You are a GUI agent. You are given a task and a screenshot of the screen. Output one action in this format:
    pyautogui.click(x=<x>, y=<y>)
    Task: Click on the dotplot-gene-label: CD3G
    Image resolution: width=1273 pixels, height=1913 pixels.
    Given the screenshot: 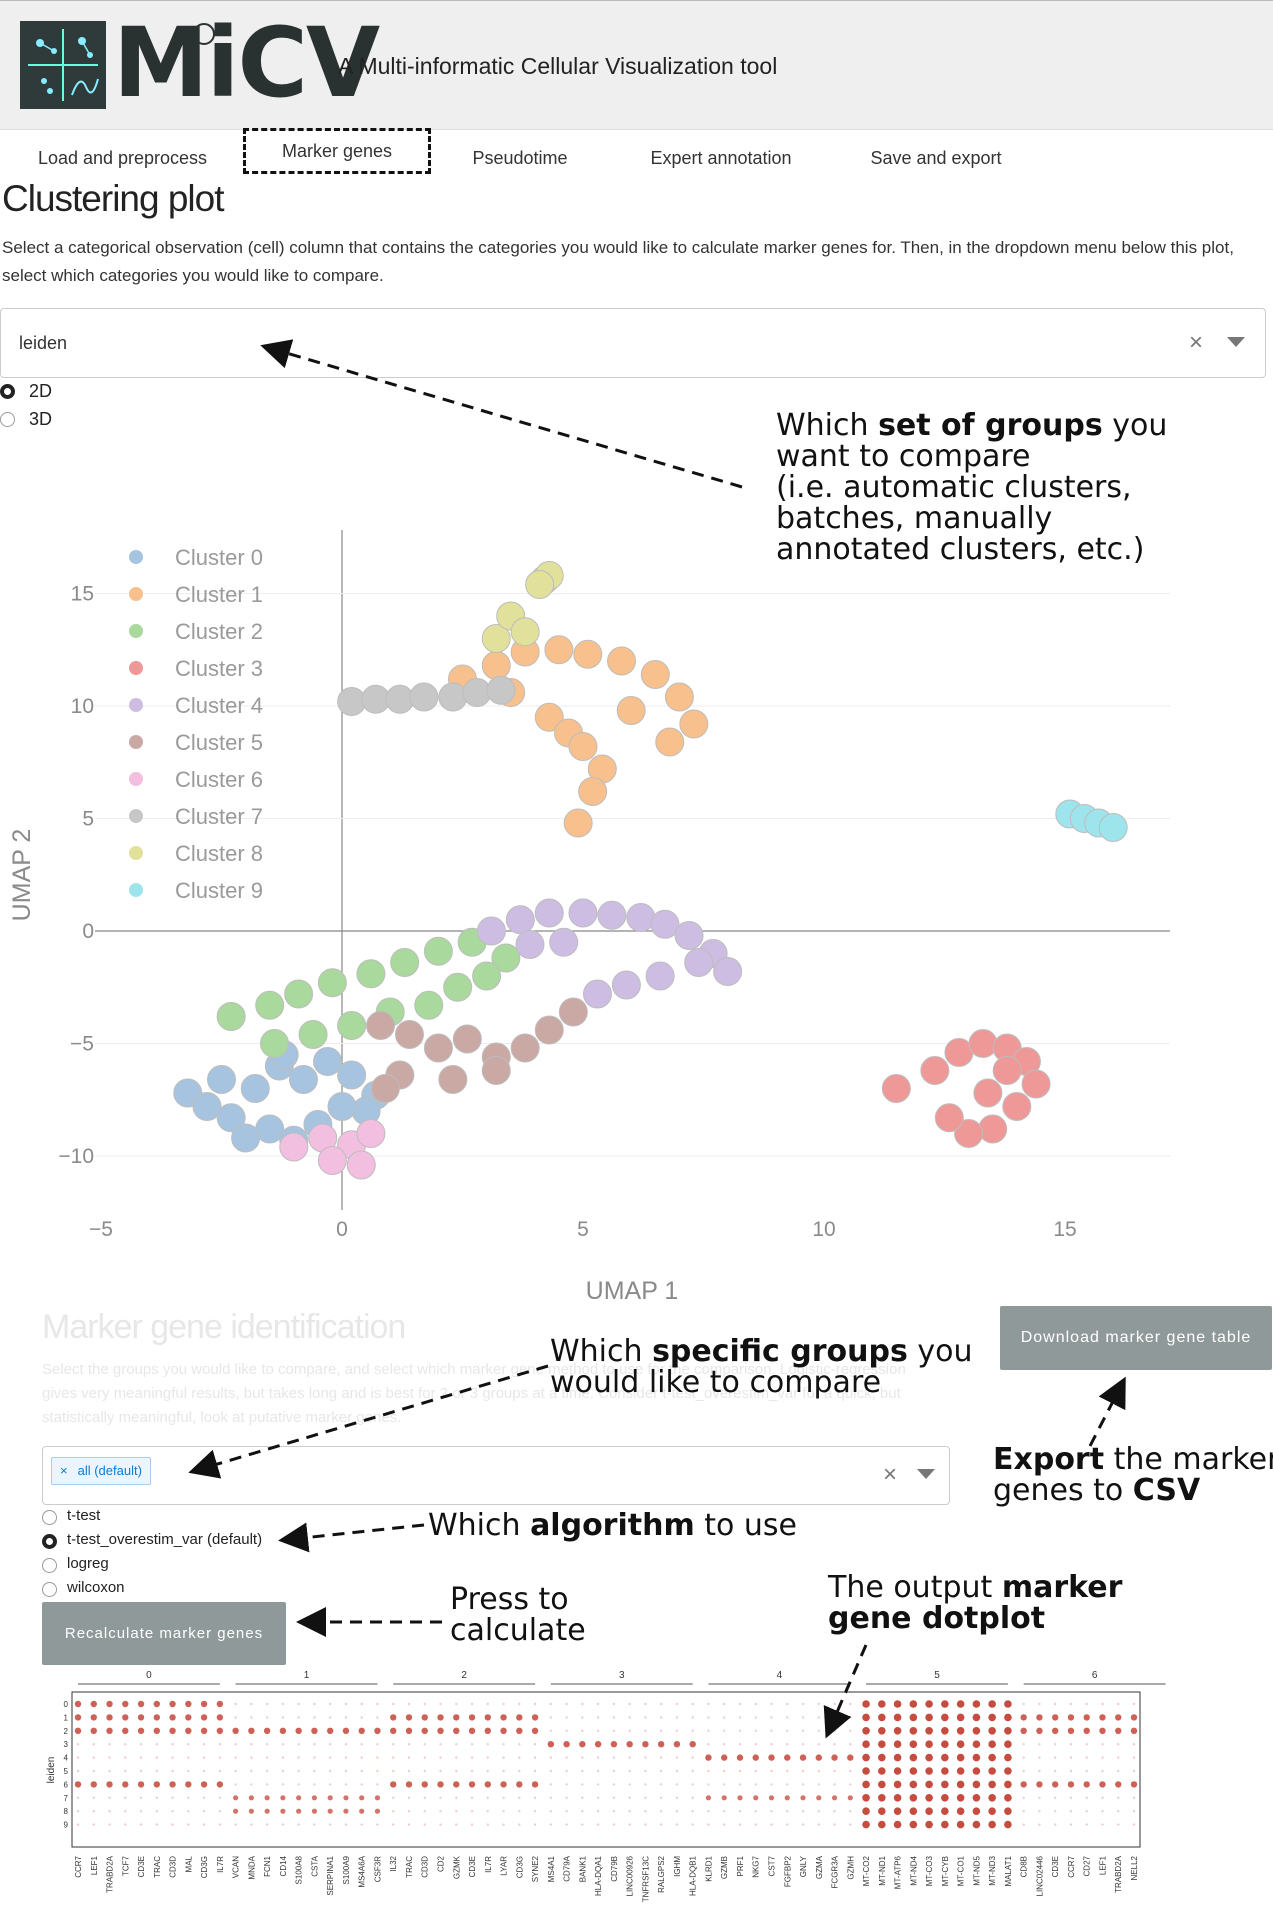 What is the action you would take?
    pyautogui.click(x=519, y=1867)
    